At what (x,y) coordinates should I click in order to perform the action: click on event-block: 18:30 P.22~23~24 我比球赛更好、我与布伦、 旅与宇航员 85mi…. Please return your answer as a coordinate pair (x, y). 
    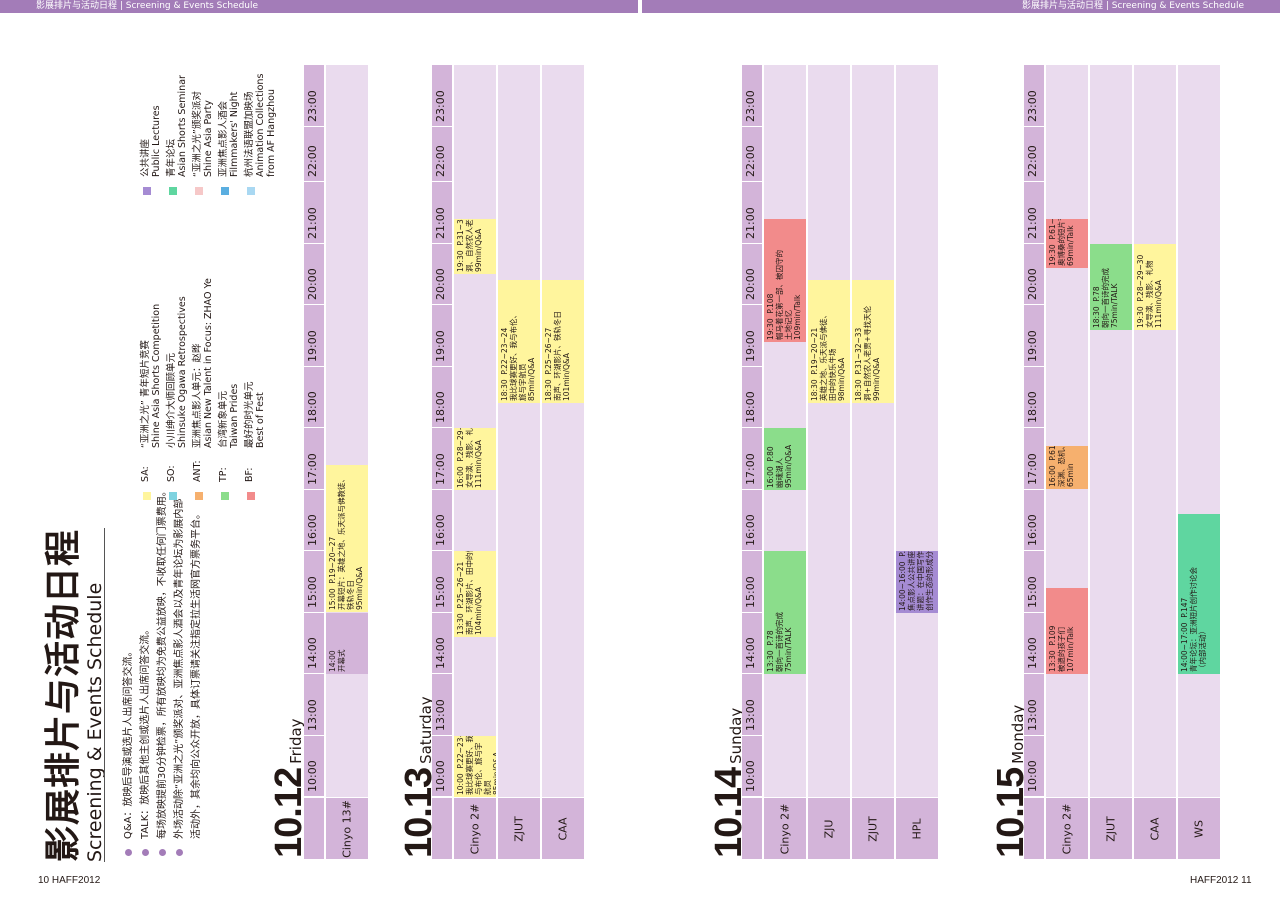
    Looking at the image, I should click on (519, 342).